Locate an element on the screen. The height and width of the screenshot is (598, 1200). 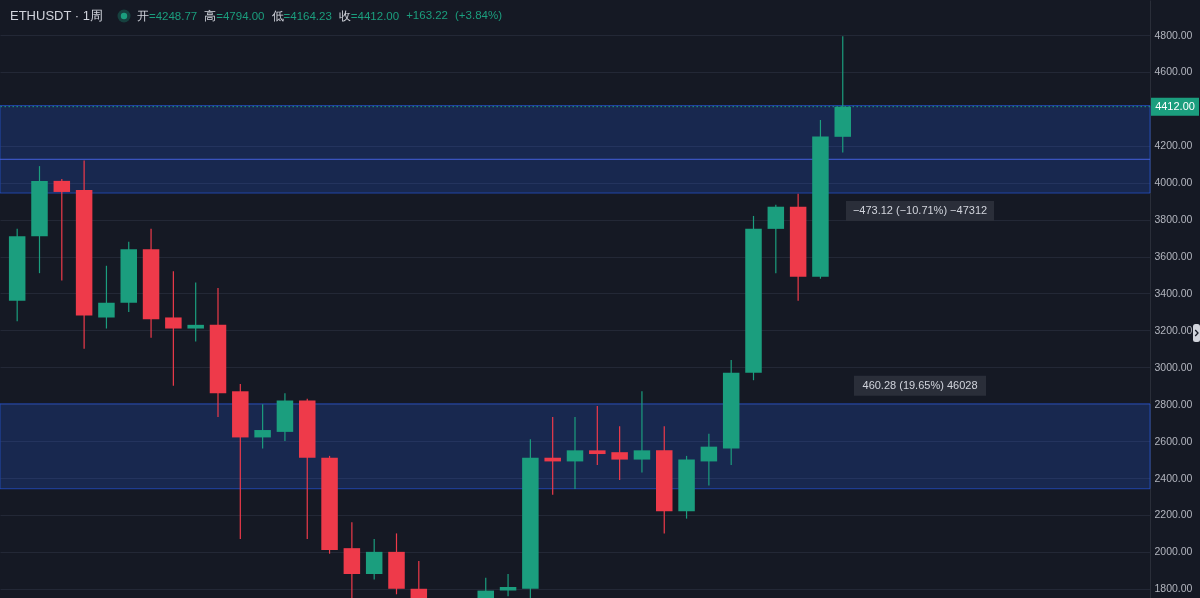
text: 开=4248.77 高=4794.00 低=4164.23 收=4412.00 +163.22 (+3.84%) is located at coordinates (319, 15).